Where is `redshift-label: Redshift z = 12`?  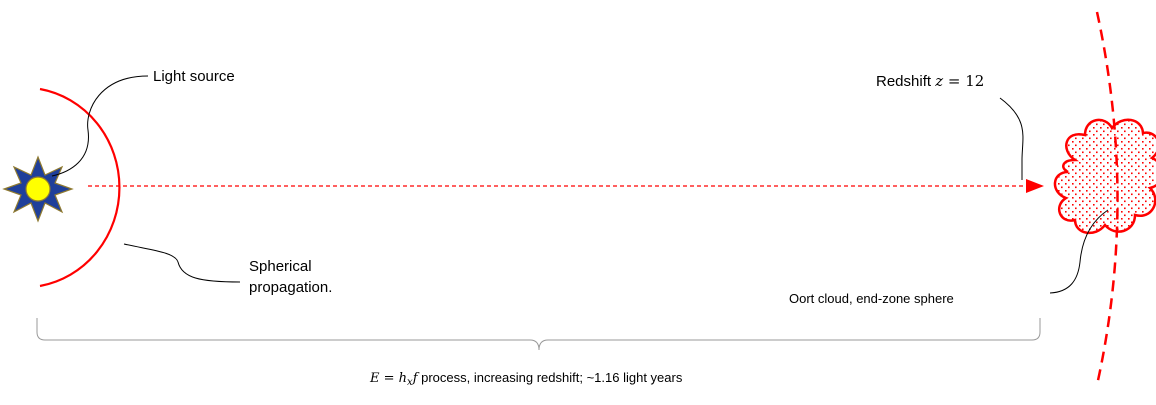 redshift-label: Redshift z = 12 is located at coordinates (930, 81).